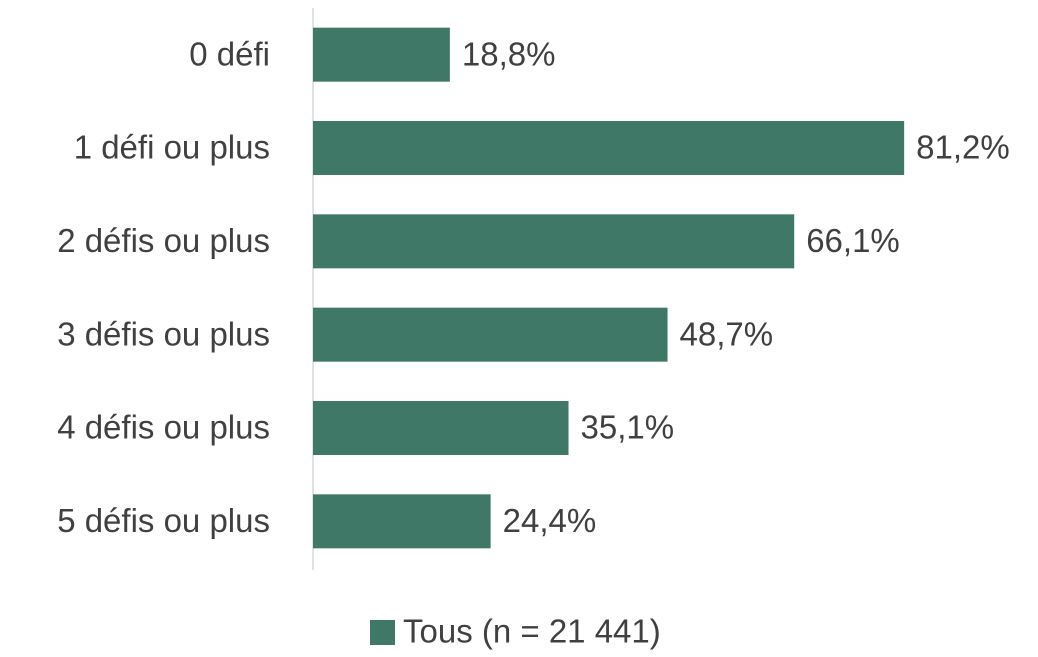 This screenshot has width=1038, height=657. What do you see at coordinates (963, 147) in the screenshot?
I see `value-label: 81,2%` at bounding box center [963, 147].